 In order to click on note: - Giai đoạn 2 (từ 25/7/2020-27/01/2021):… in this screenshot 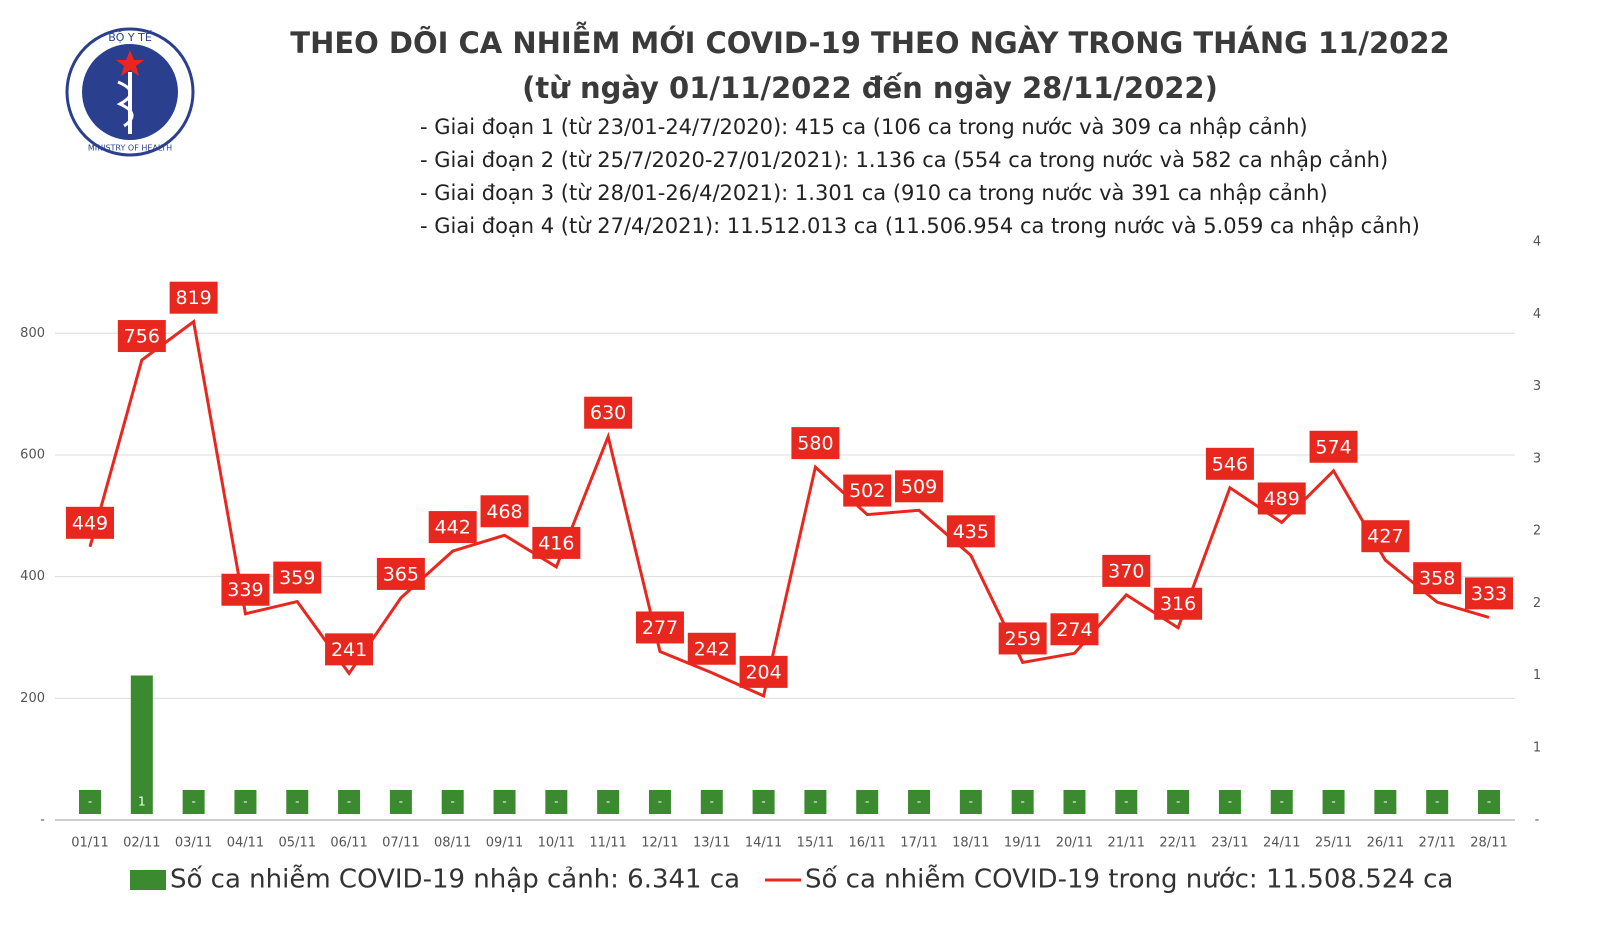, I will do `click(904, 160)`.